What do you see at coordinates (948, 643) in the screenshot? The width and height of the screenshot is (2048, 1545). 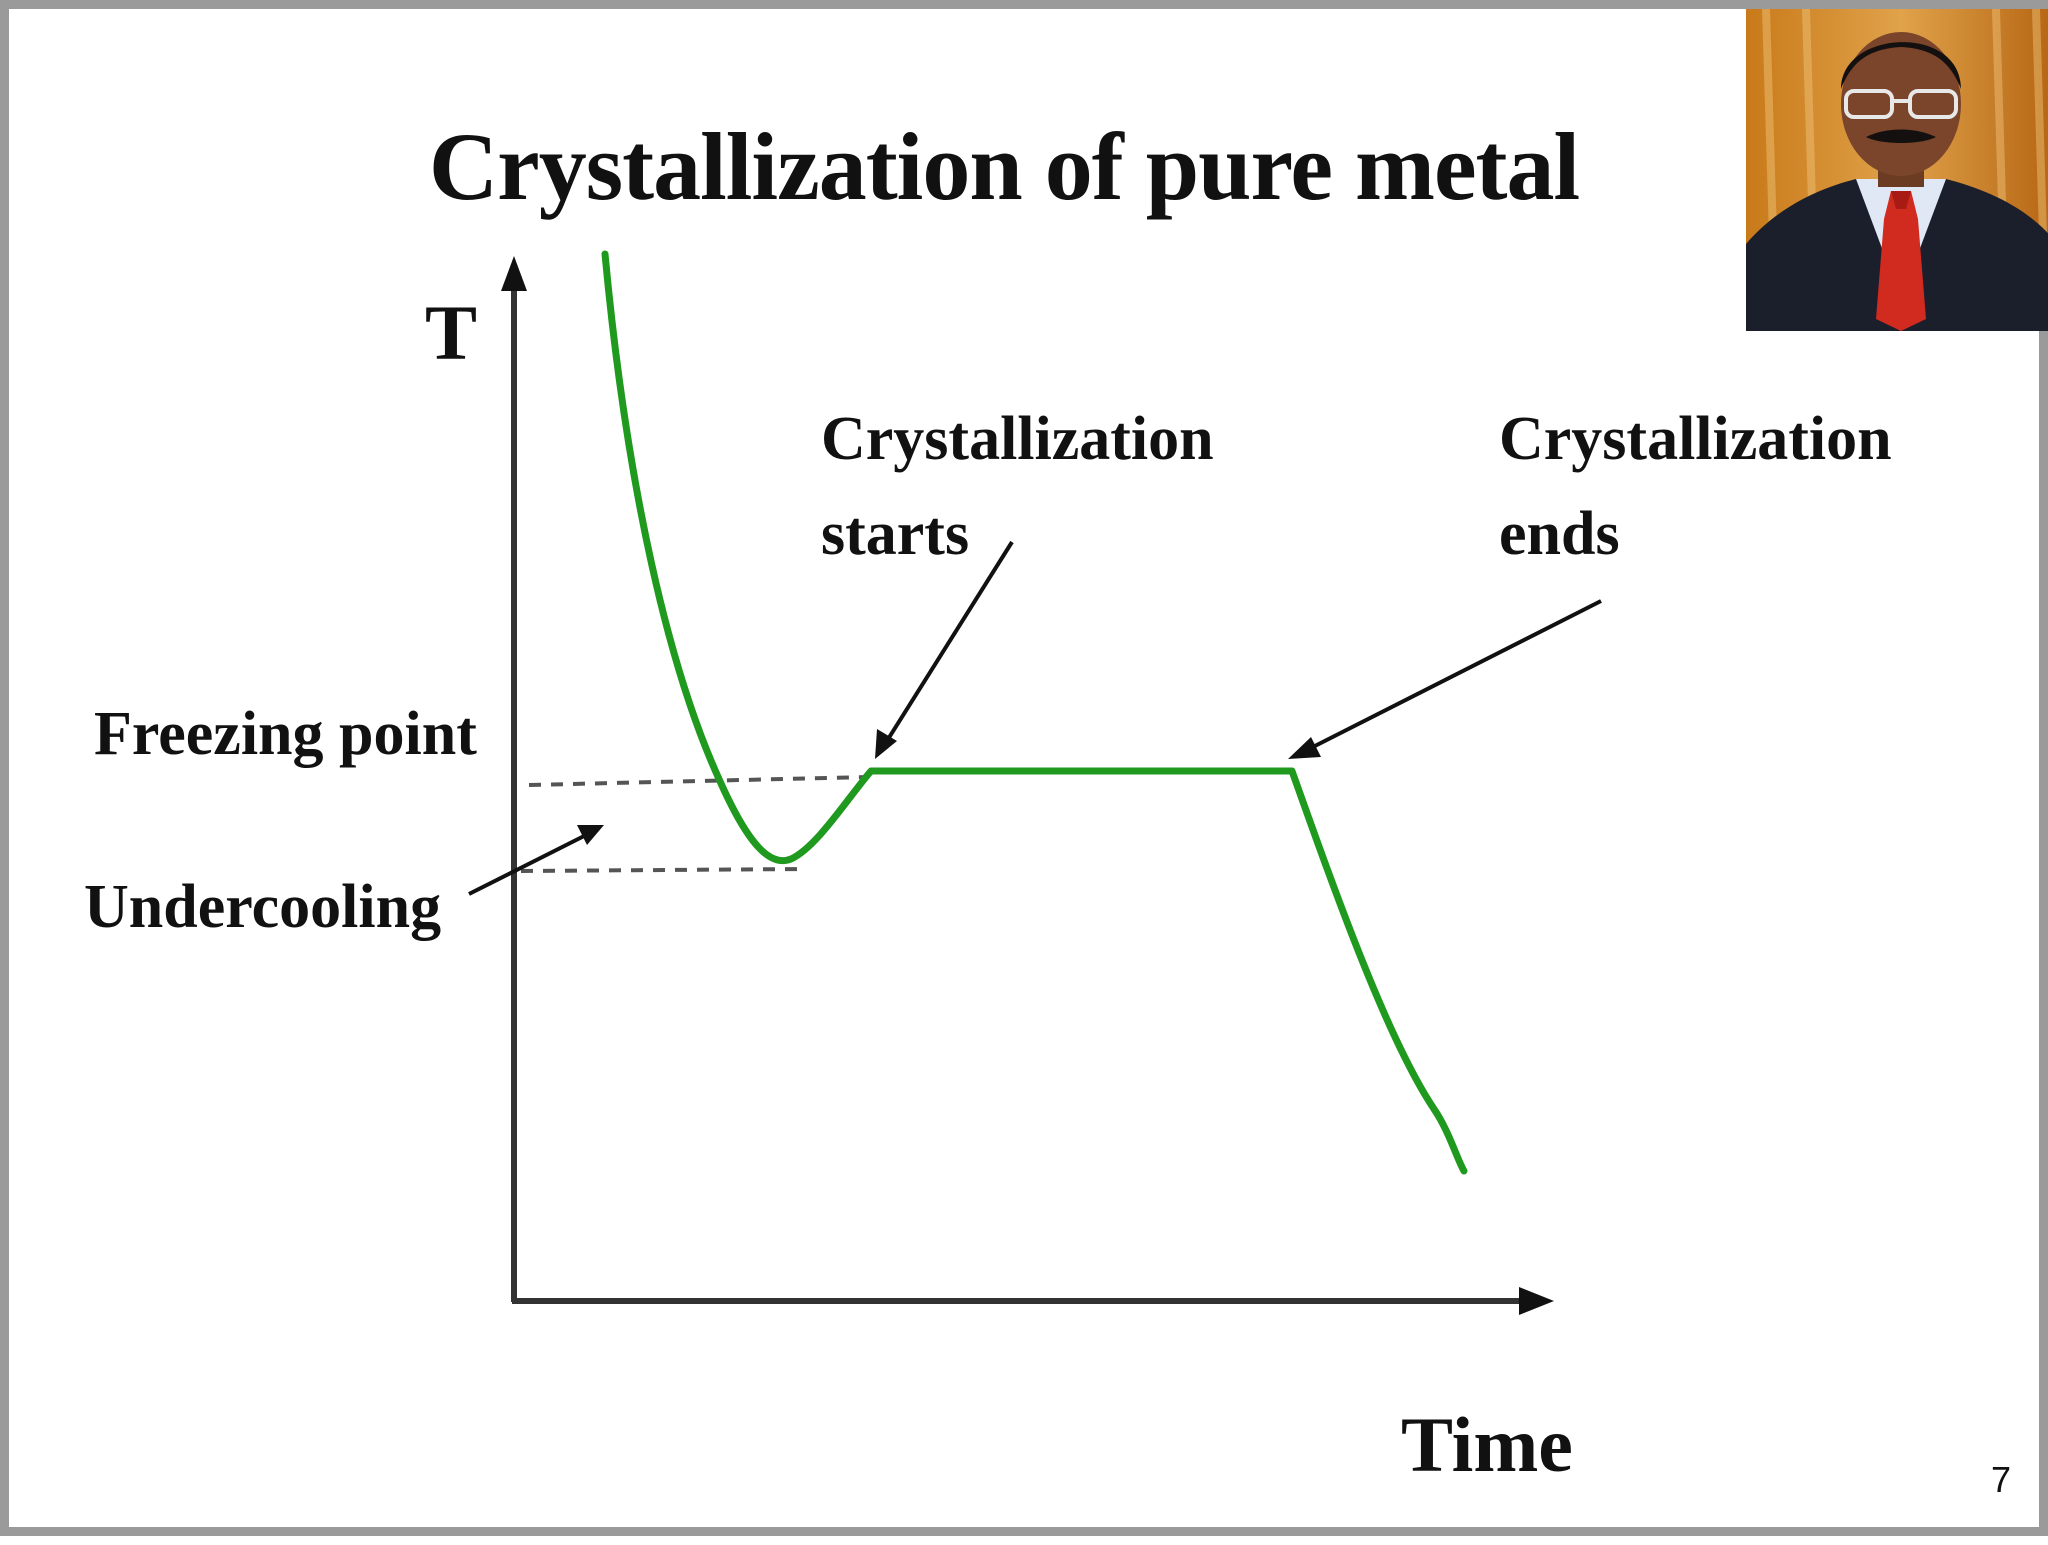 I see `crystallization-starts-arrow` at bounding box center [948, 643].